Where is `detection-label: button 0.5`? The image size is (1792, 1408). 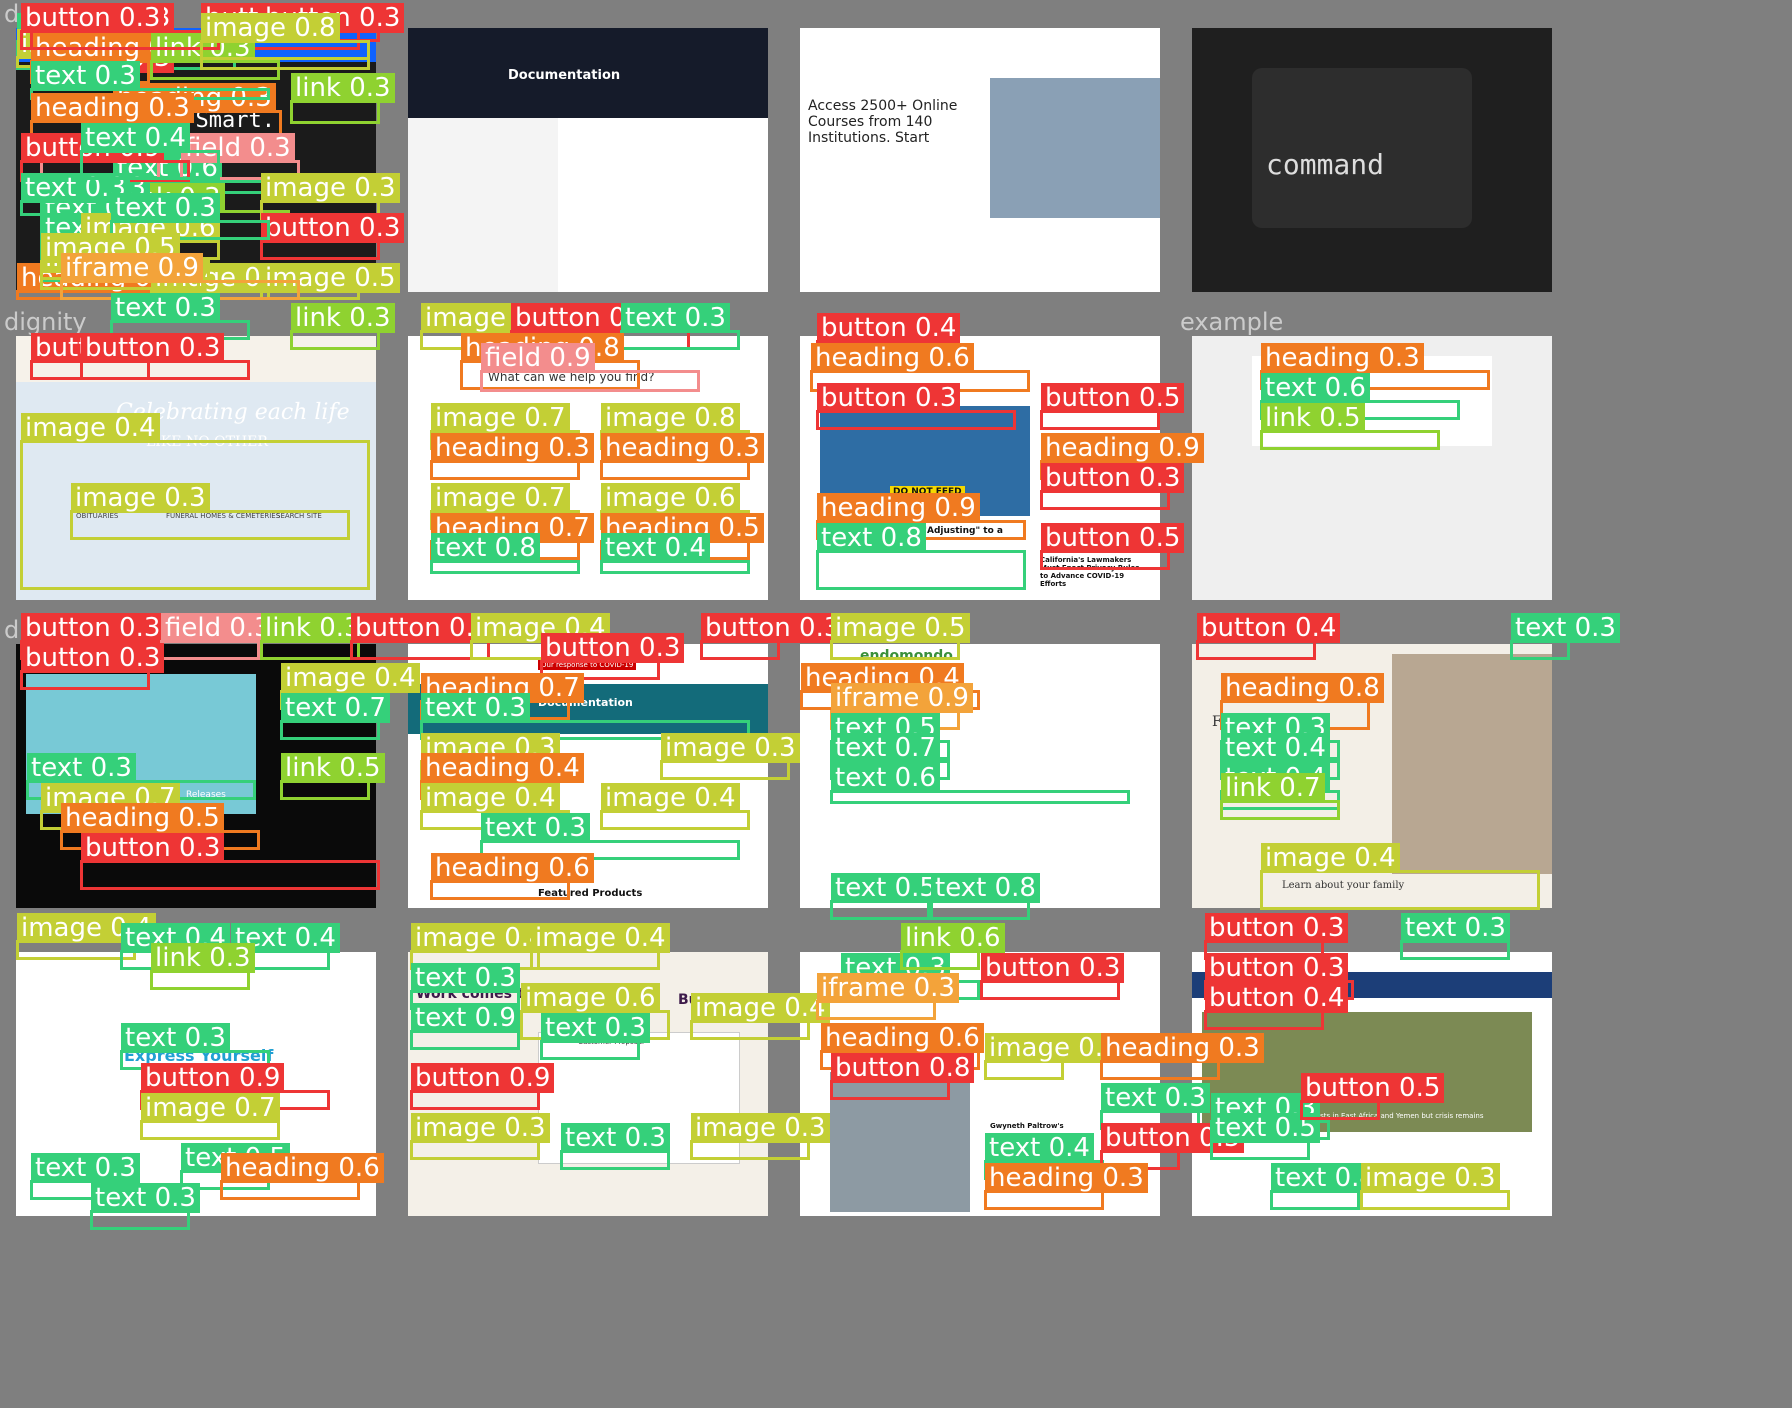 detection-label: button 0.5 is located at coordinates (1113, 398).